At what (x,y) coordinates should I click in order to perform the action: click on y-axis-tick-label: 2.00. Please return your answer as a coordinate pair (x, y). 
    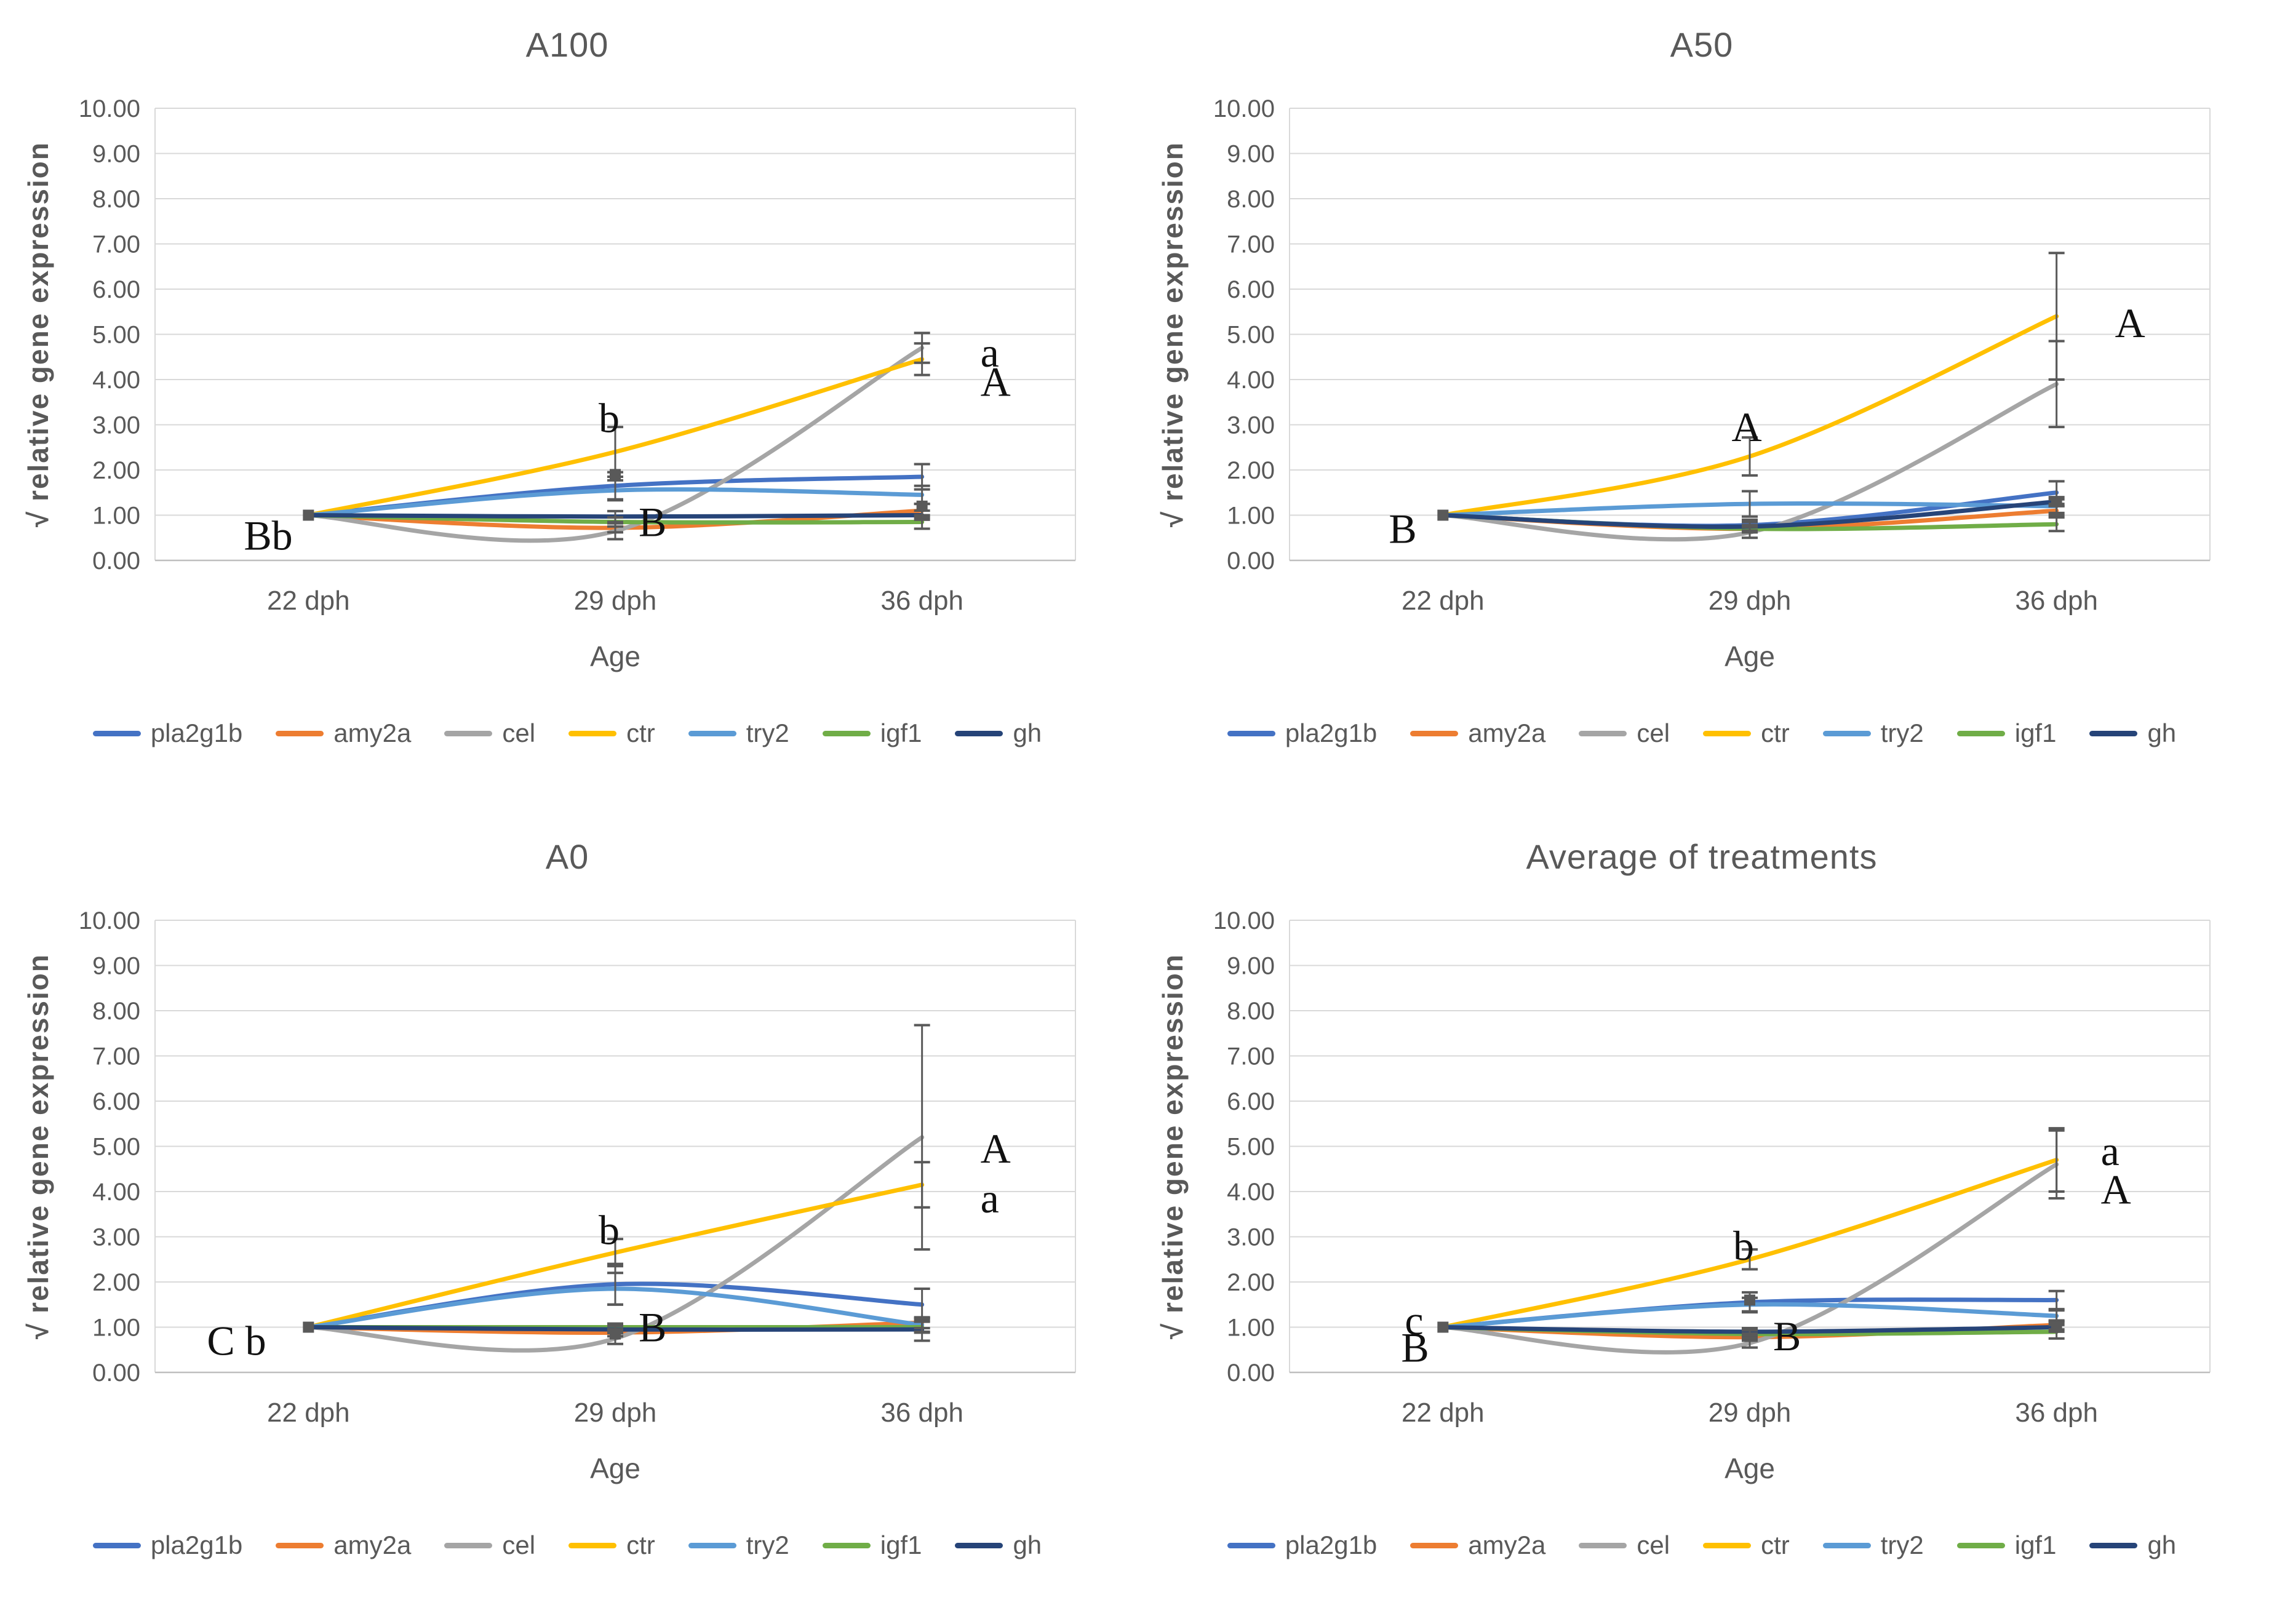
    Looking at the image, I should click on (1251, 1282).